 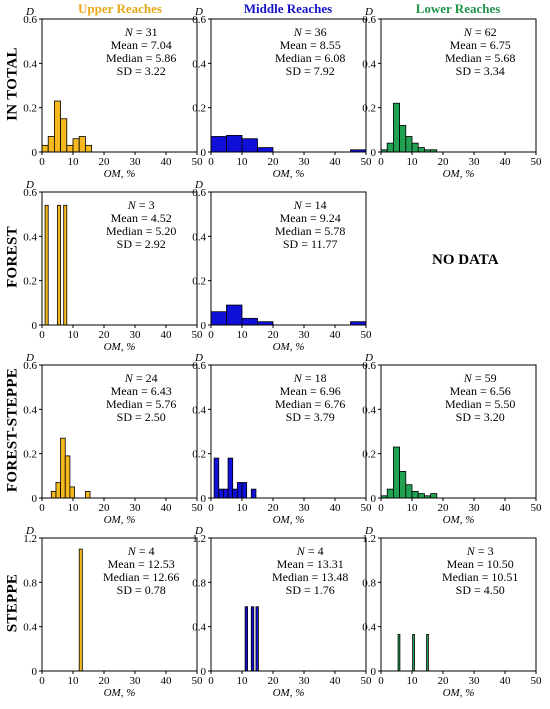 What do you see at coordinates (480, 32) in the screenshot?
I see `stat-n: N = 62` at bounding box center [480, 32].